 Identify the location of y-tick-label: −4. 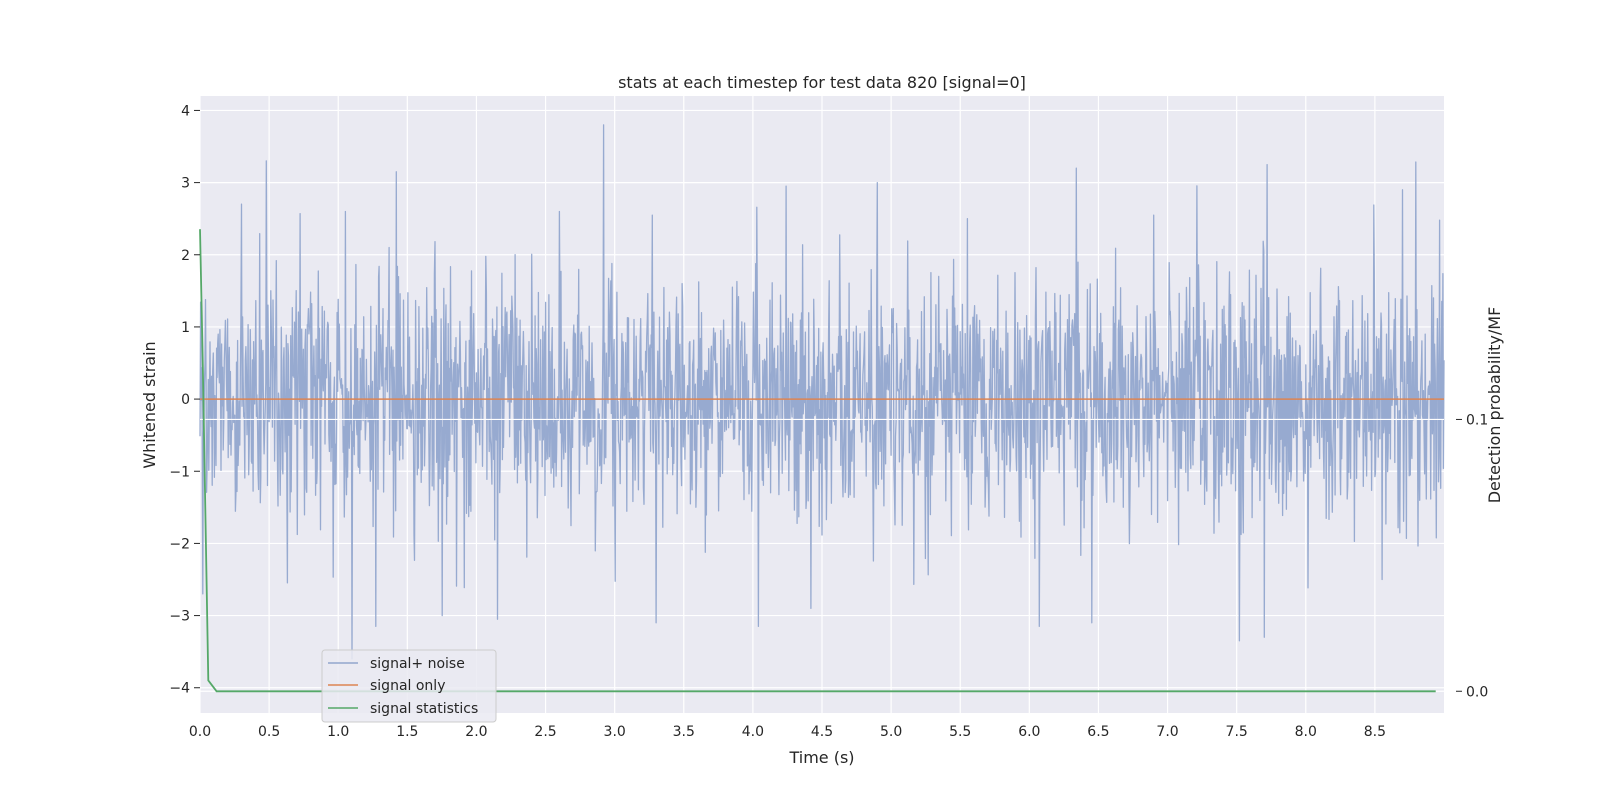
(179, 689).